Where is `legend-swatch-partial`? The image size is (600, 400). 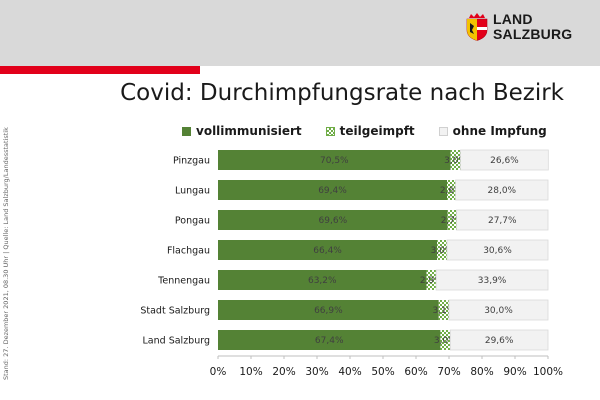
legend-swatch-partial is located at coordinates (330, 131).